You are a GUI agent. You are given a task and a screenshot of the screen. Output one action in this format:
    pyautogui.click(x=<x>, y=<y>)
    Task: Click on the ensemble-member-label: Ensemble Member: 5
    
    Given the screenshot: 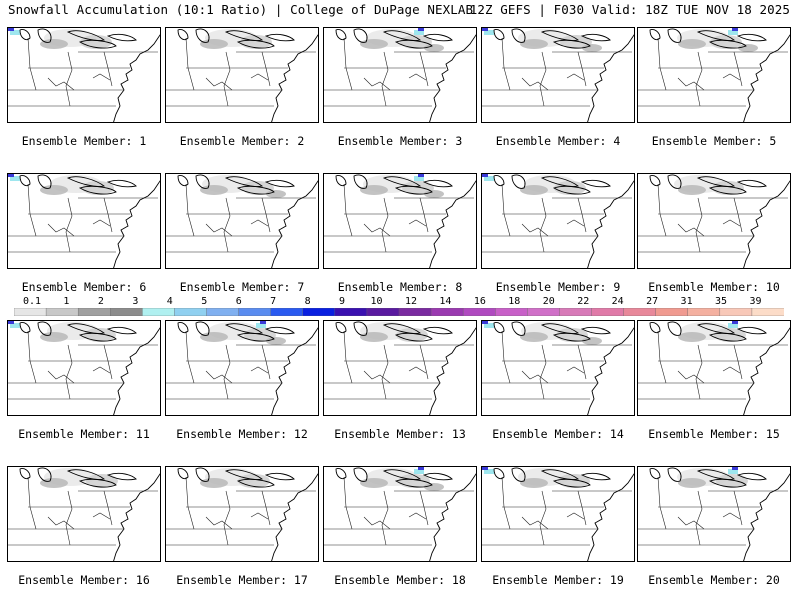 What is the action you would take?
    pyautogui.click(x=714, y=141)
    